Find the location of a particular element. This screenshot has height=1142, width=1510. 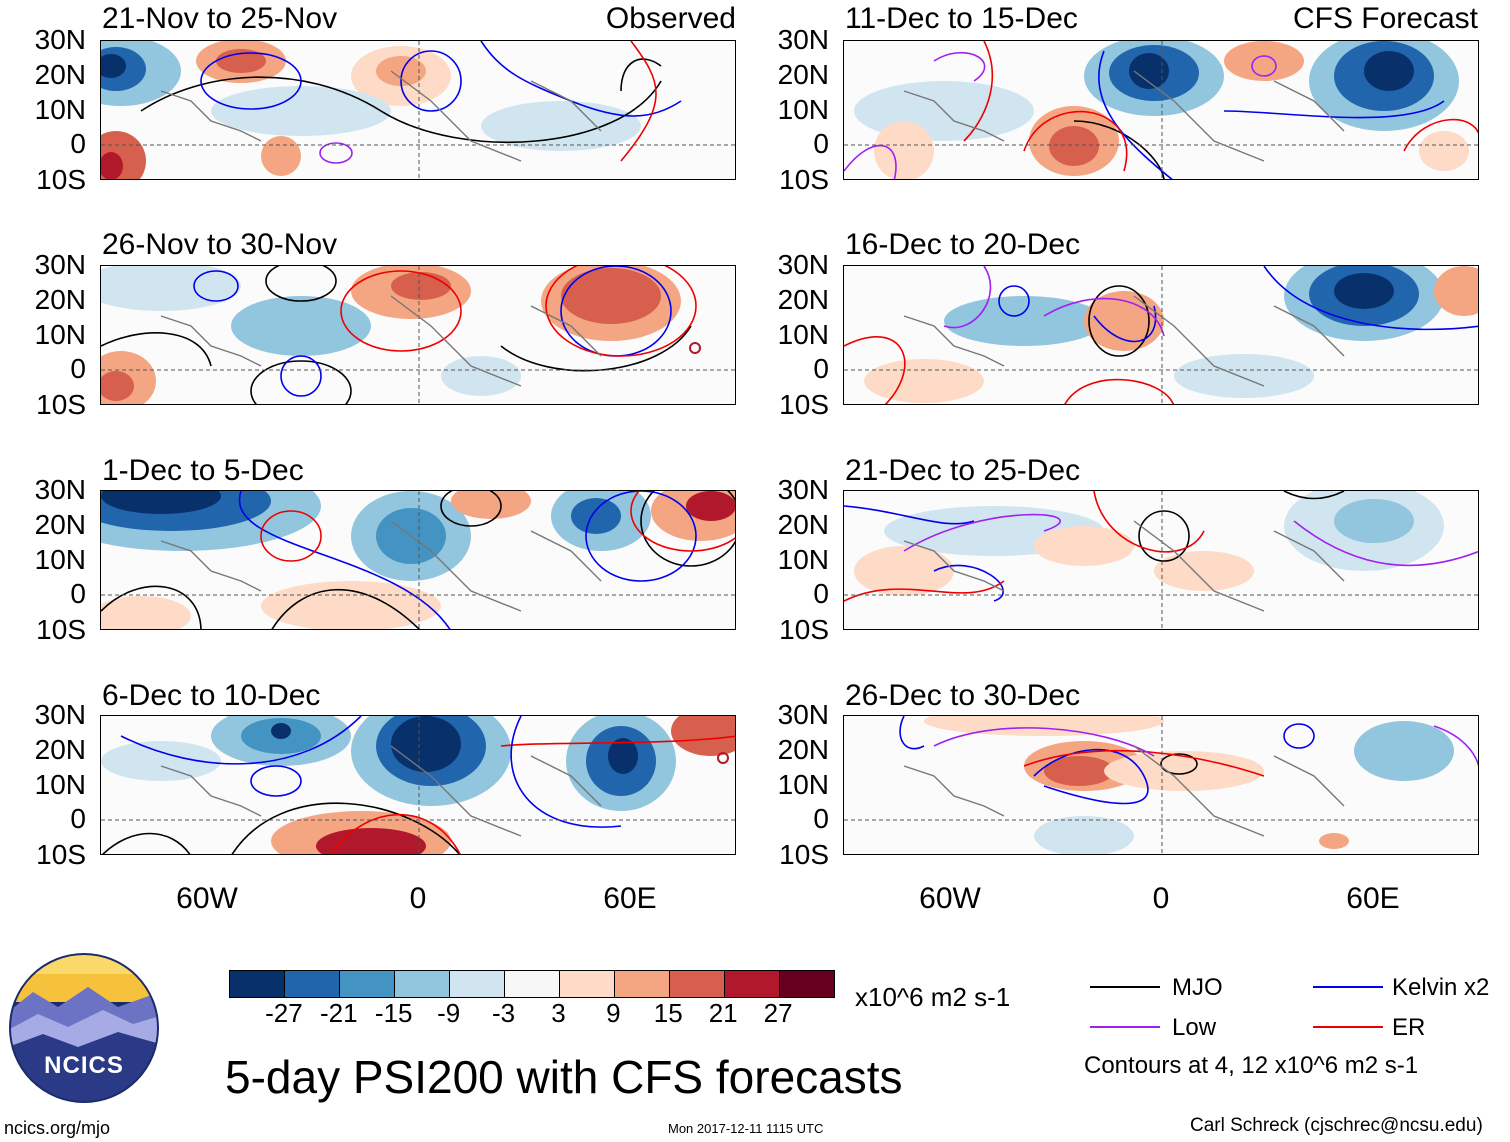

colorbar-tick-label: -15 is located at coordinates (393, 1013).